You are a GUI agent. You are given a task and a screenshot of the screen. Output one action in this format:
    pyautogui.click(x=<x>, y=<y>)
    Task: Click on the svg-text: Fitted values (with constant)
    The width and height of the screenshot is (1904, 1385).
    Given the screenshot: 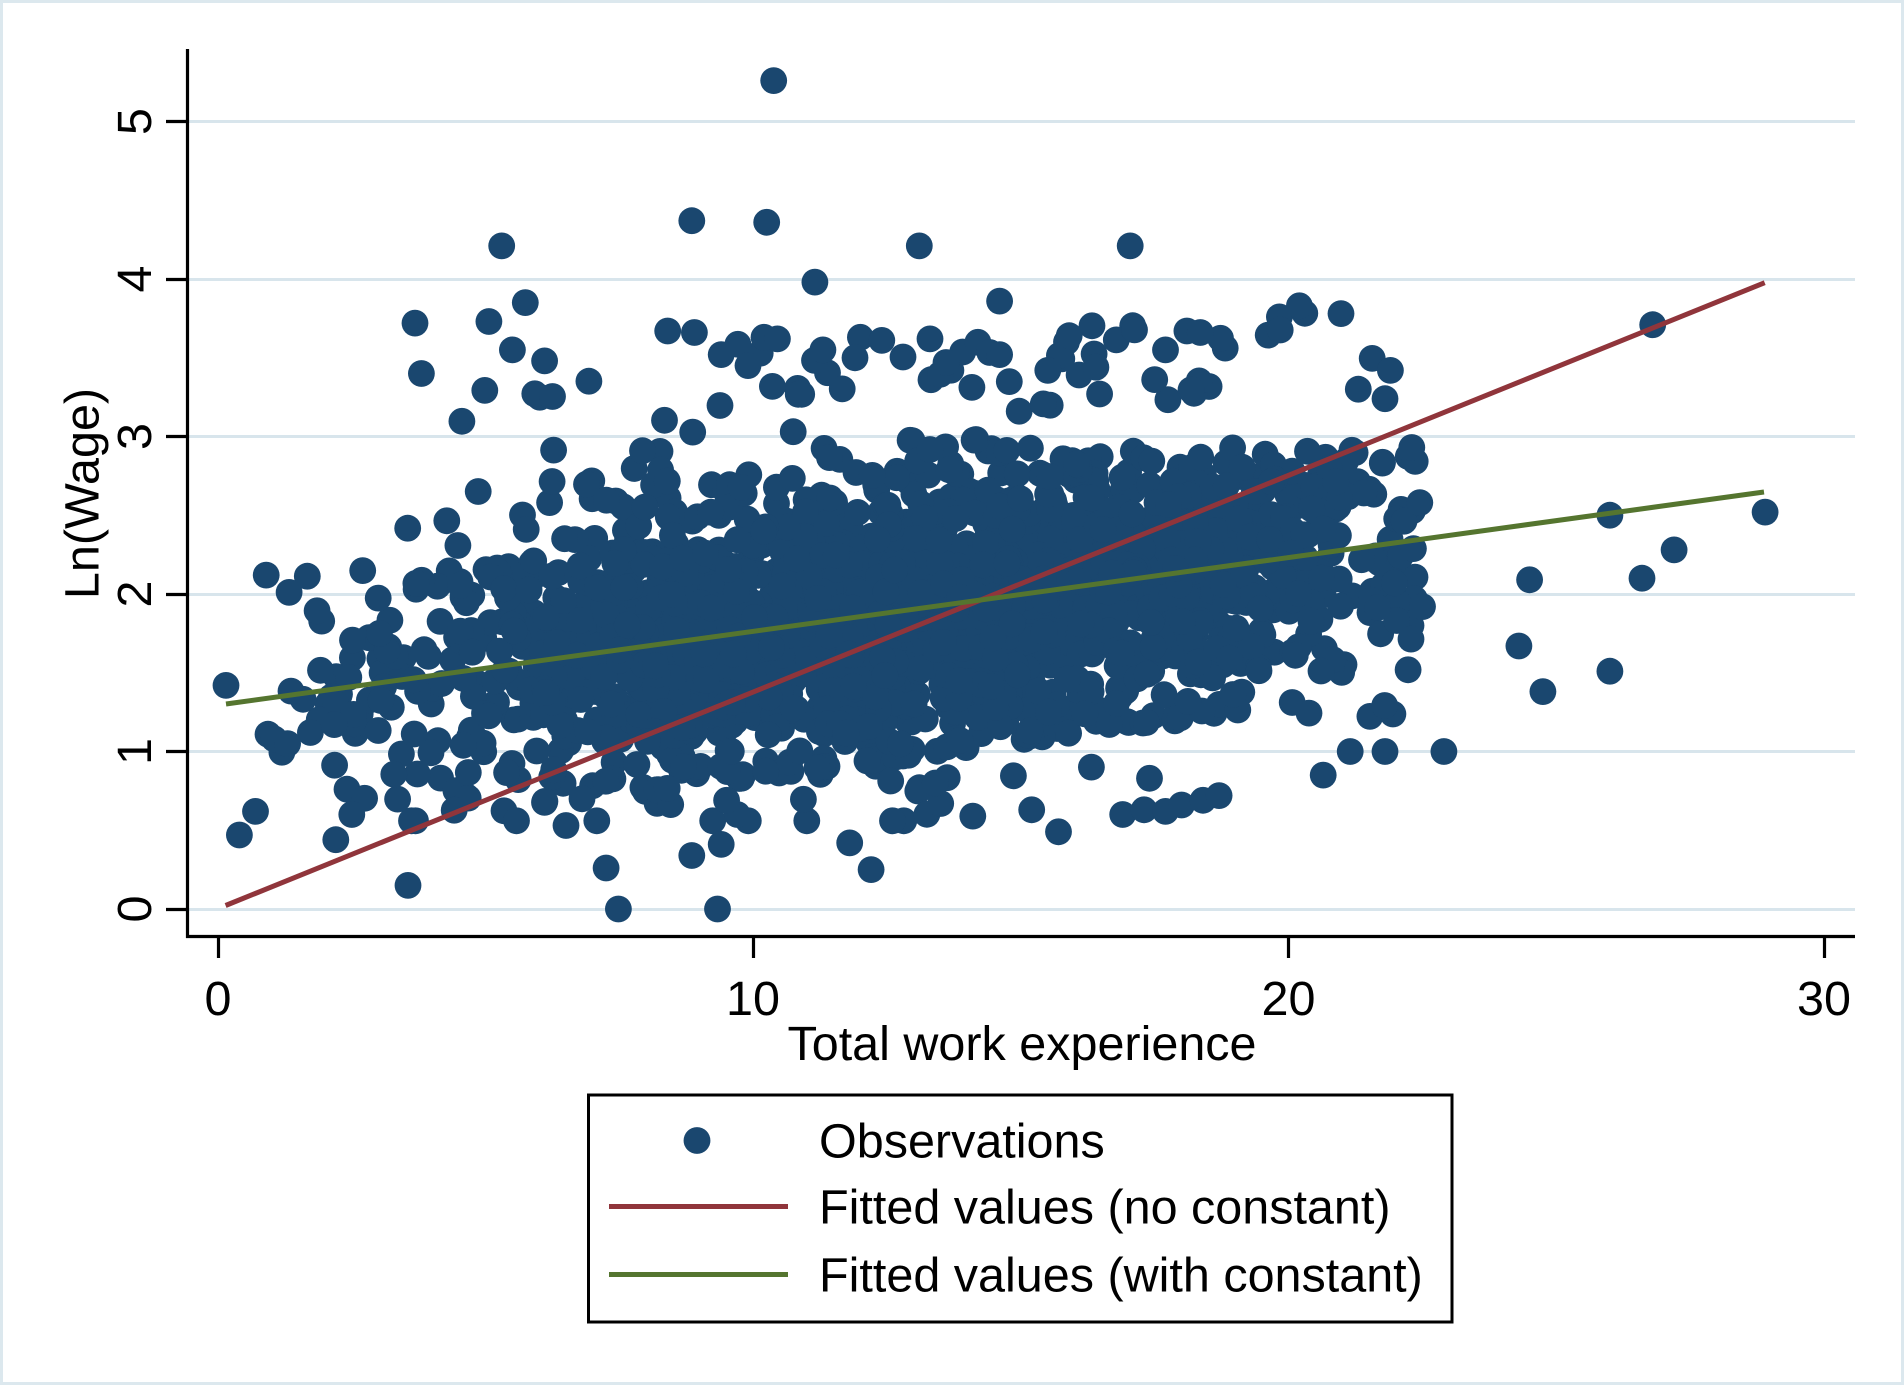 What is the action you would take?
    pyautogui.click(x=1121, y=1276)
    